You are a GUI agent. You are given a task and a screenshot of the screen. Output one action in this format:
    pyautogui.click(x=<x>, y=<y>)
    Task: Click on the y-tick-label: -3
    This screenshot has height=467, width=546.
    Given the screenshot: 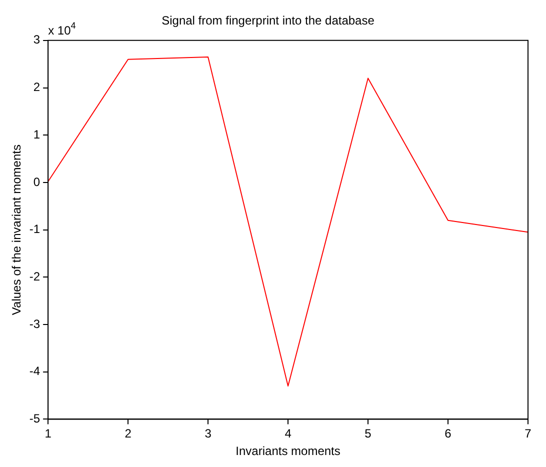 What is the action you would take?
    pyautogui.click(x=34, y=323)
    